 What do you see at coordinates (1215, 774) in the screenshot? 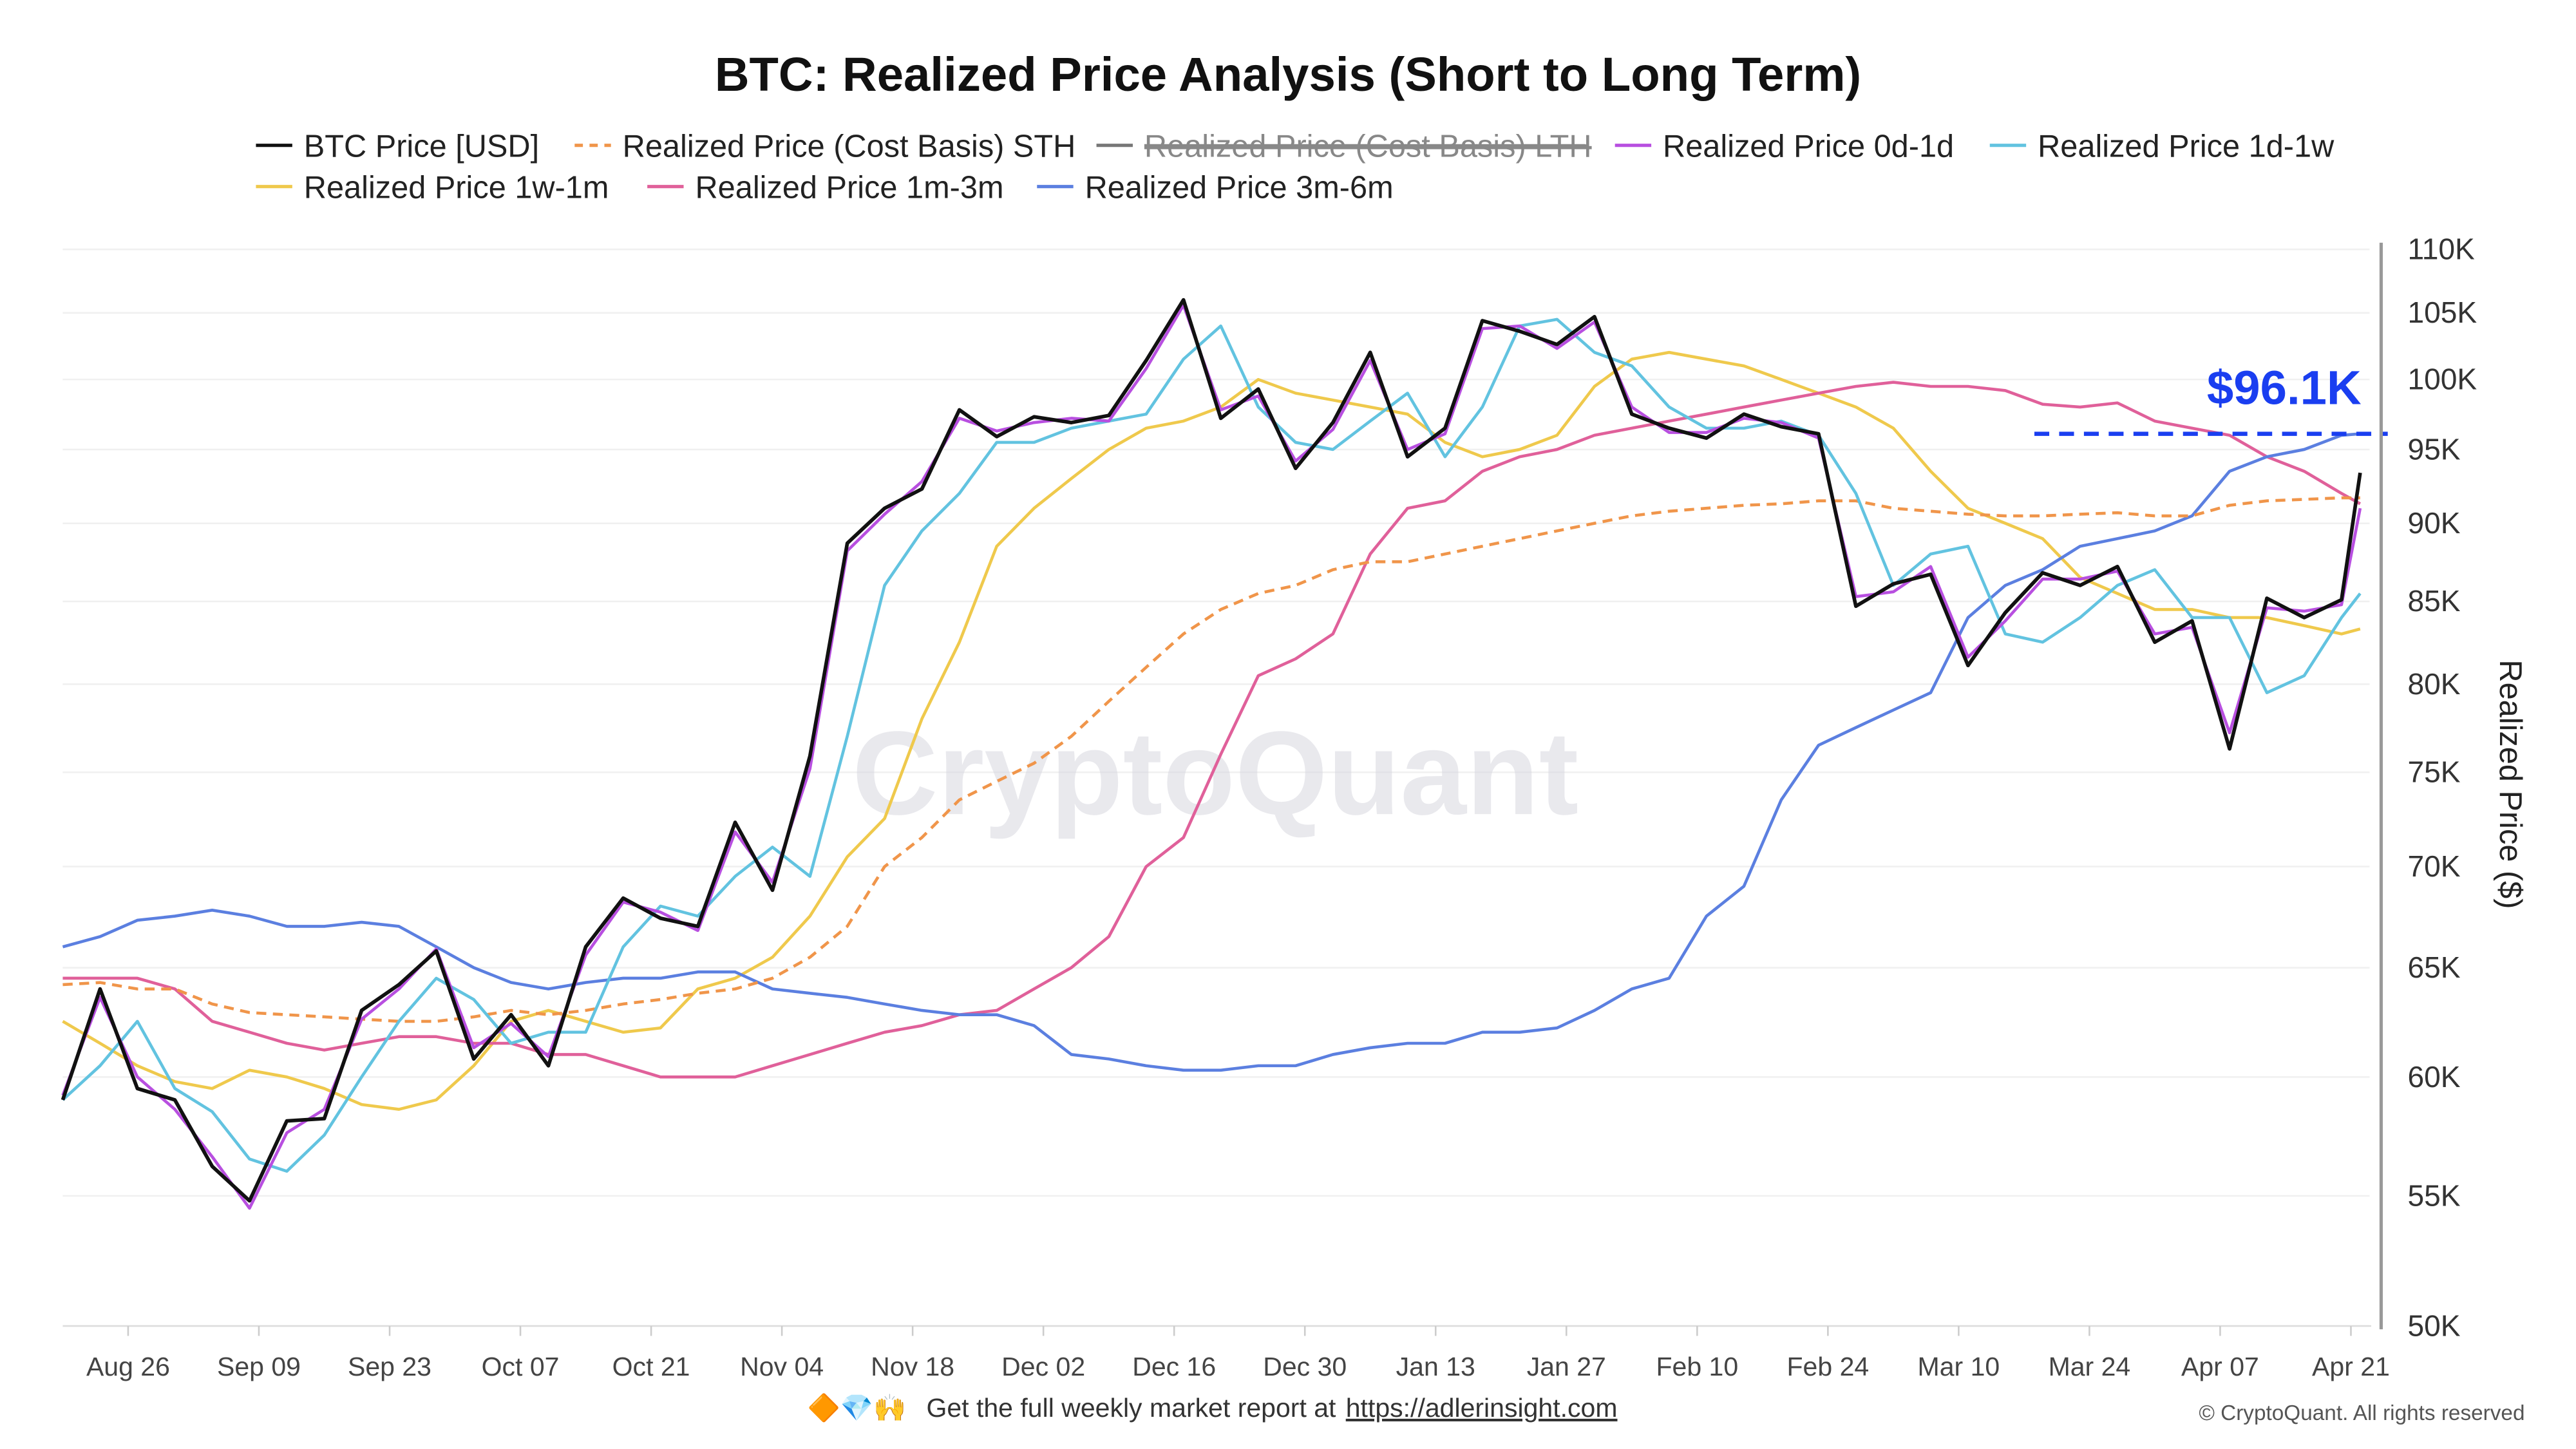
I see `watermark: CryptoQuant` at bounding box center [1215, 774].